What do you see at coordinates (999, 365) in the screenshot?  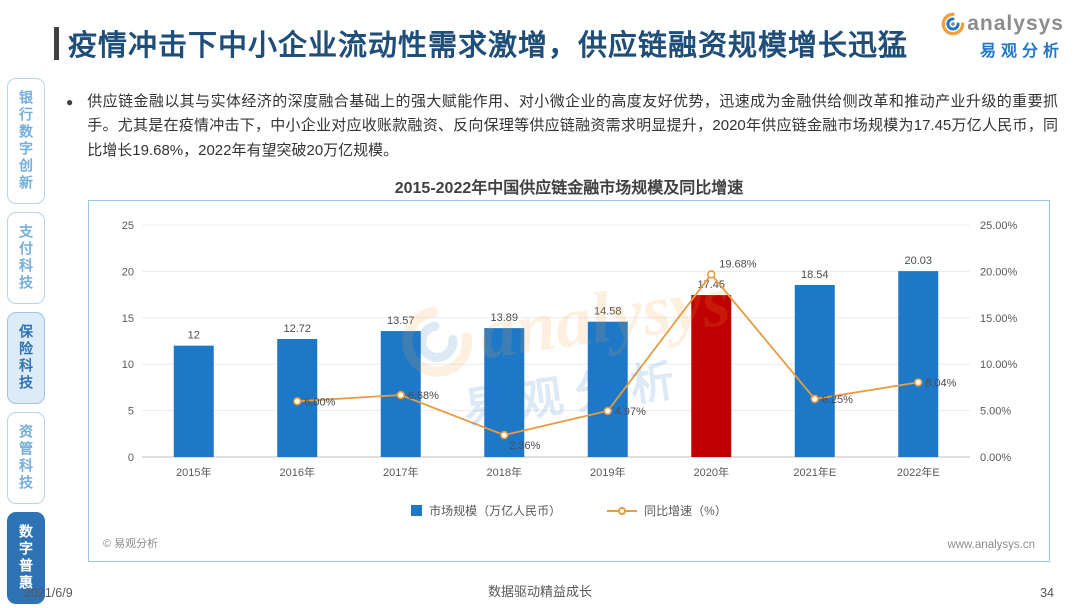 I see `svg-text: 10.00%` at bounding box center [999, 365].